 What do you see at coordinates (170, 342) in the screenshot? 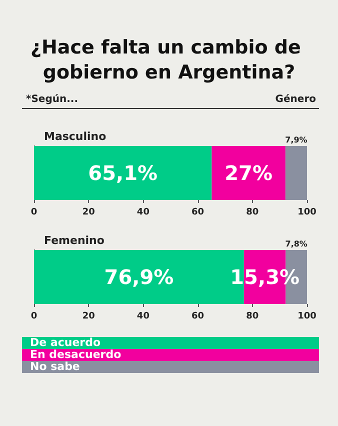
I see `text: De acuerdo` at bounding box center [170, 342].